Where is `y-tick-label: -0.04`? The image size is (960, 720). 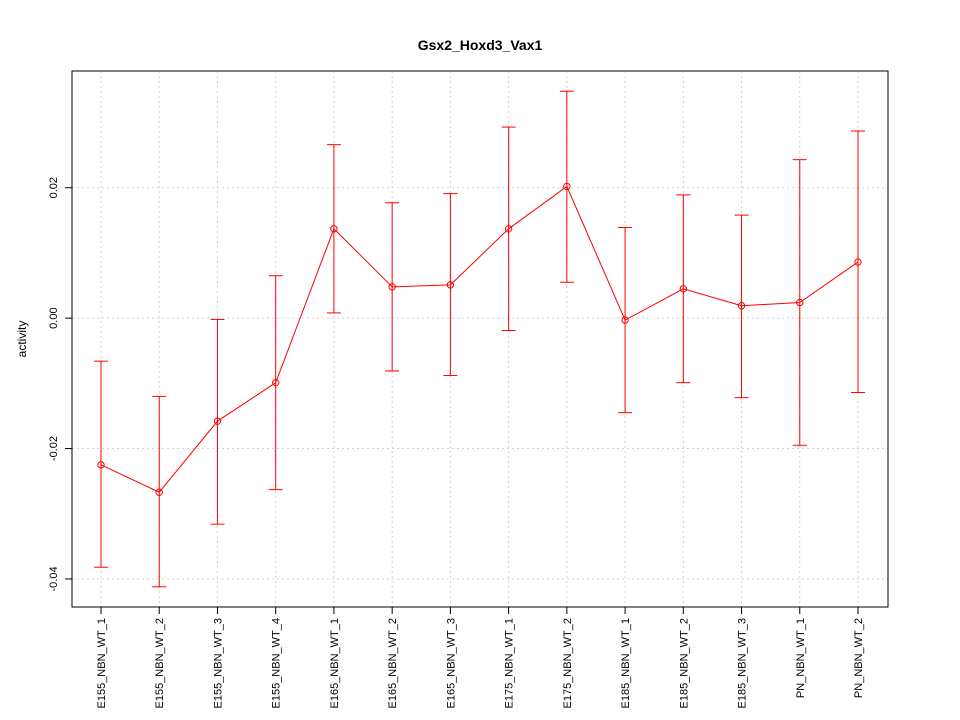 y-tick-label: -0.04 is located at coordinates (54, 578).